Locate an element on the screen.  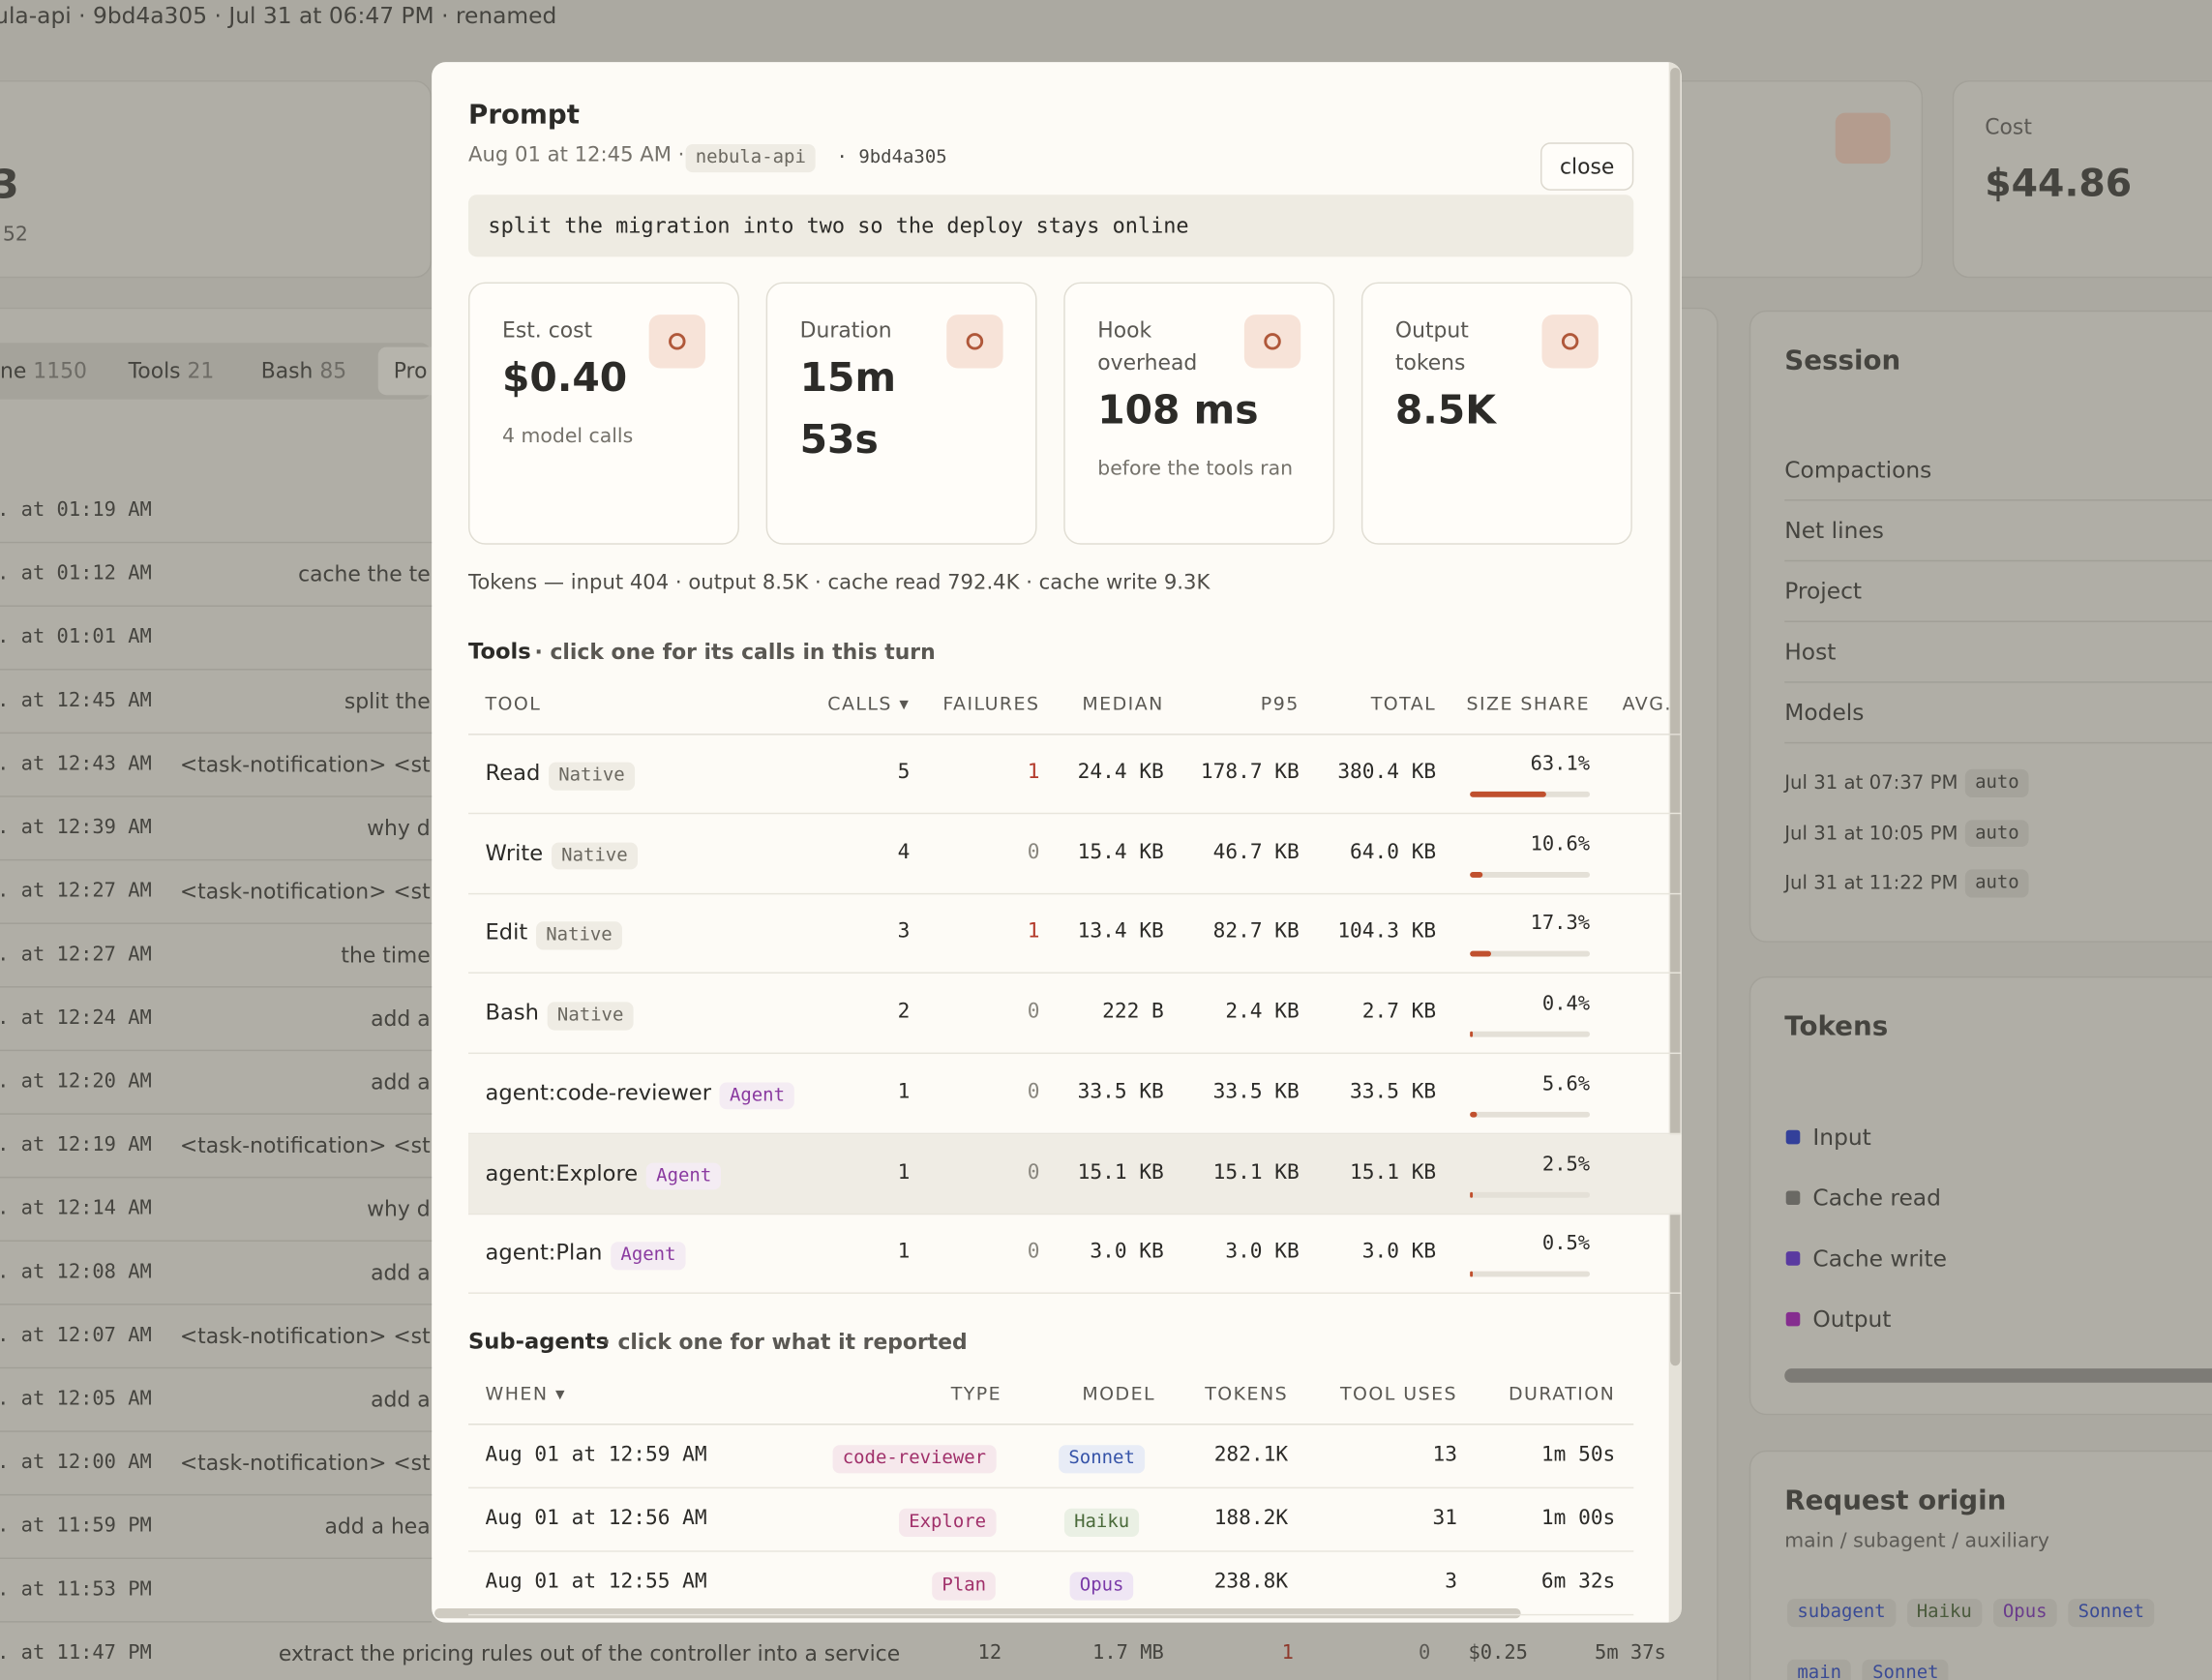
row-time: . at 12:05 AM is located at coordinates (76, 1400).